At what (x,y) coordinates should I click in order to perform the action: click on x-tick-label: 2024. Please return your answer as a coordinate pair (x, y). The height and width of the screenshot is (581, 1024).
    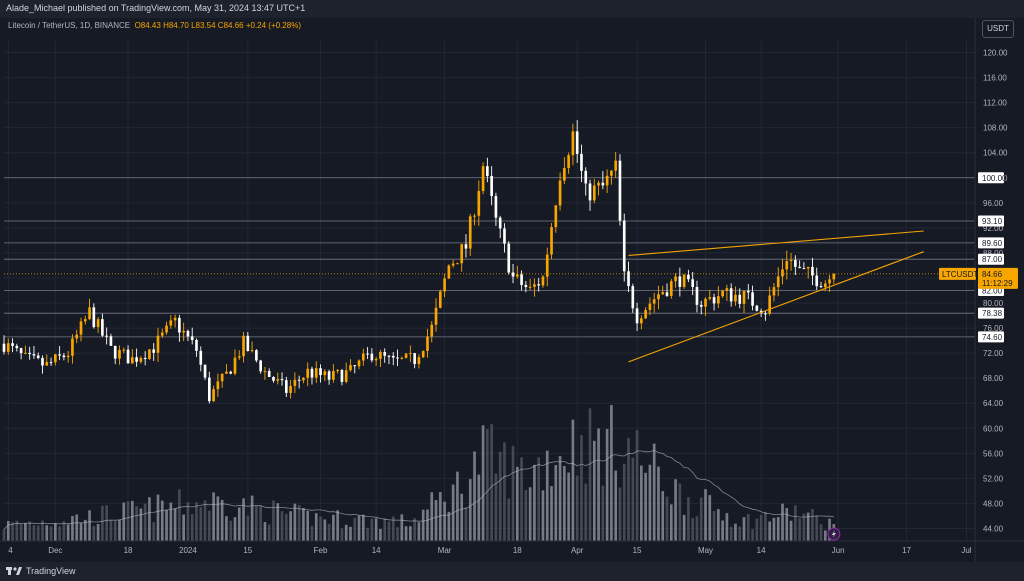
    Looking at the image, I should click on (188, 550).